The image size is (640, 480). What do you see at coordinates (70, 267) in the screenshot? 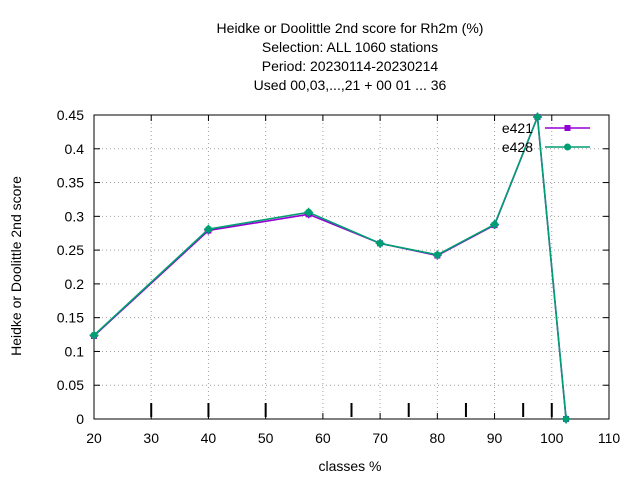
I see `y-tick-labels: 0 0.05 0.1 0.15 0.2 0.25 0.3 0.35 0.4 0.45` at bounding box center [70, 267].